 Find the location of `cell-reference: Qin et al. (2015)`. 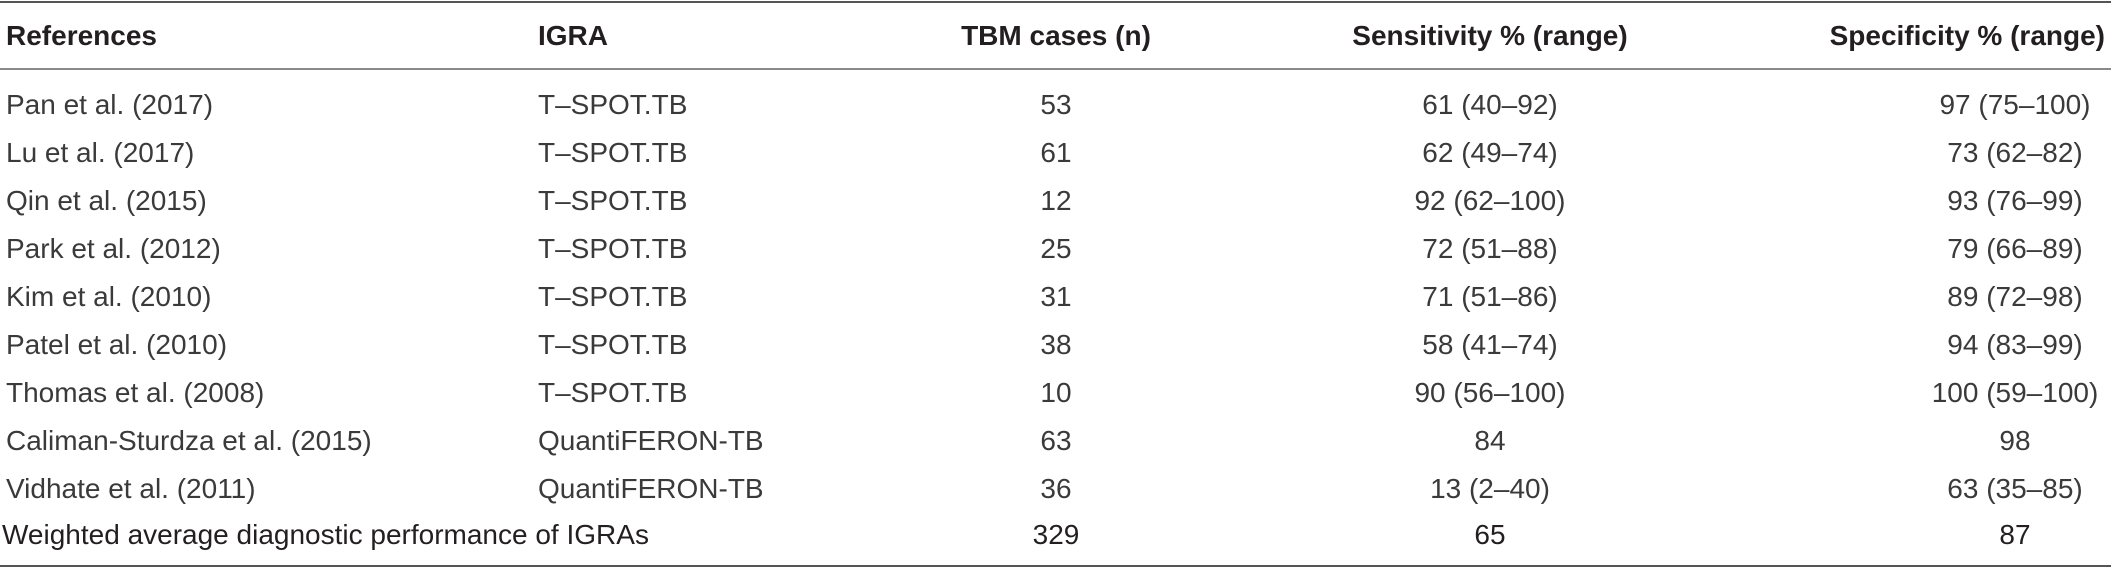

cell-reference: Qin et al. (2015) is located at coordinates (106, 200).